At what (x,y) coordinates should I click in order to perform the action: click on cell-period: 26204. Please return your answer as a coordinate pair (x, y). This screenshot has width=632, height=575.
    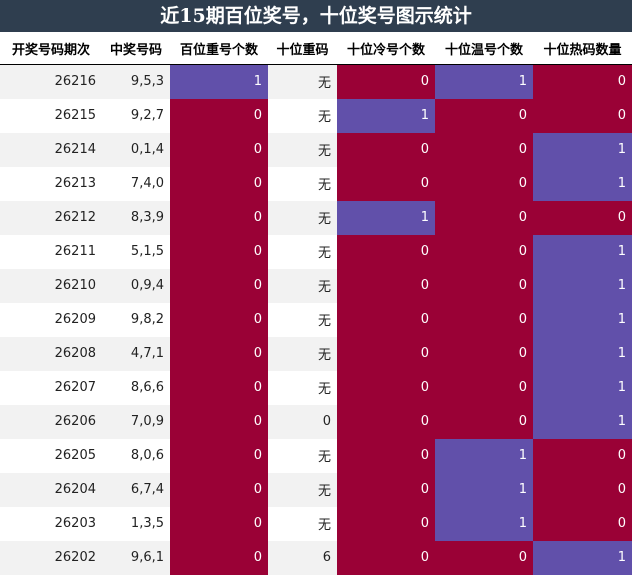
    Looking at the image, I should click on (51, 489).